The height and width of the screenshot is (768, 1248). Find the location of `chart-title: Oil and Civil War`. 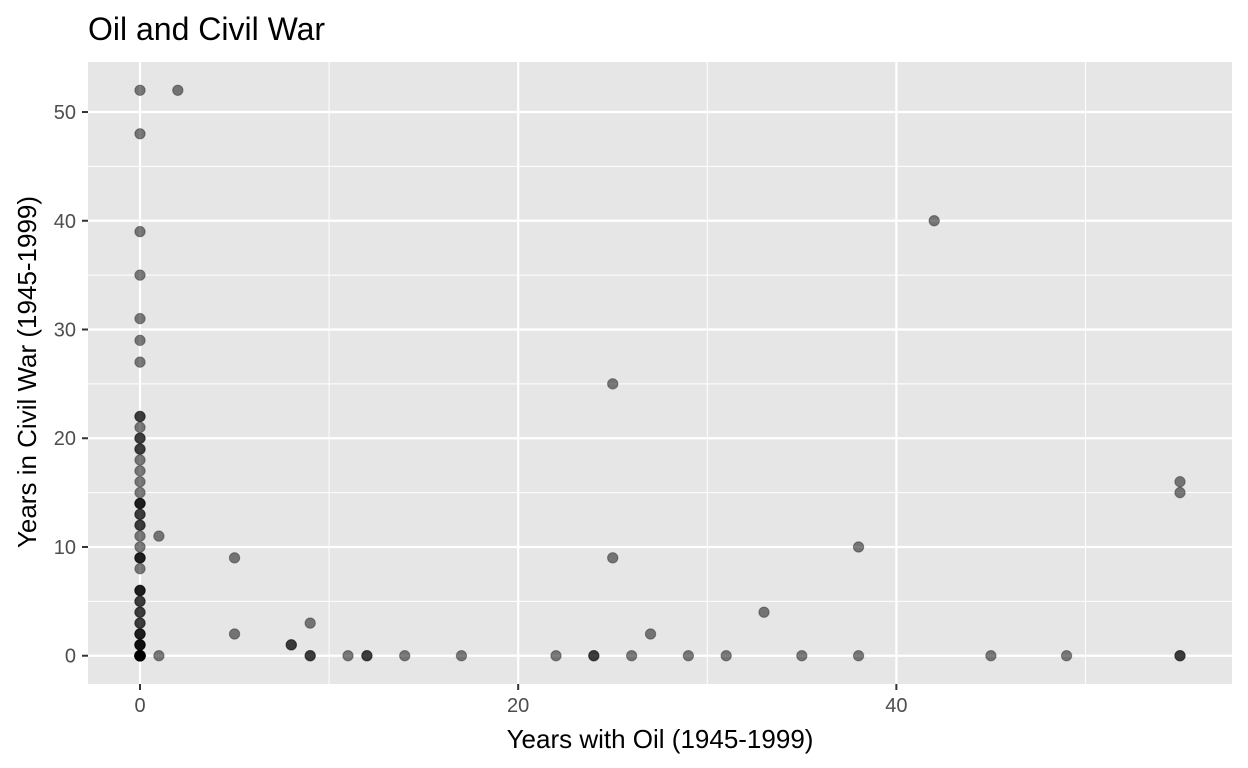

chart-title: Oil and Civil War is located at coordinates (206, 29).